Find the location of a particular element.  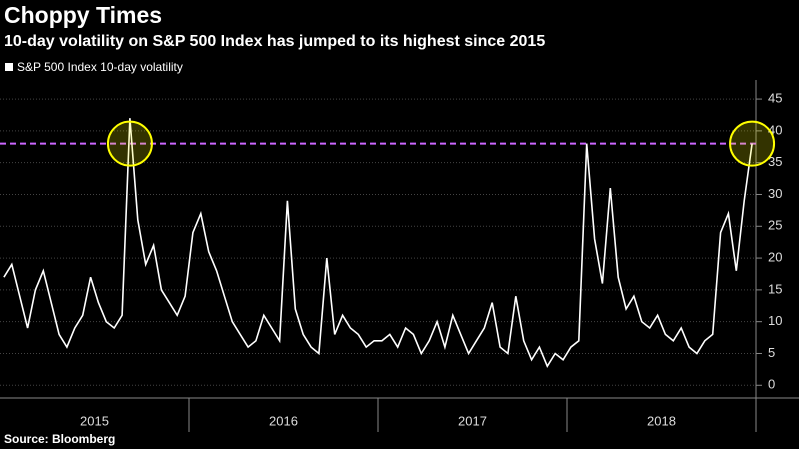

legend-swatch is located at coordinates (9, 67).